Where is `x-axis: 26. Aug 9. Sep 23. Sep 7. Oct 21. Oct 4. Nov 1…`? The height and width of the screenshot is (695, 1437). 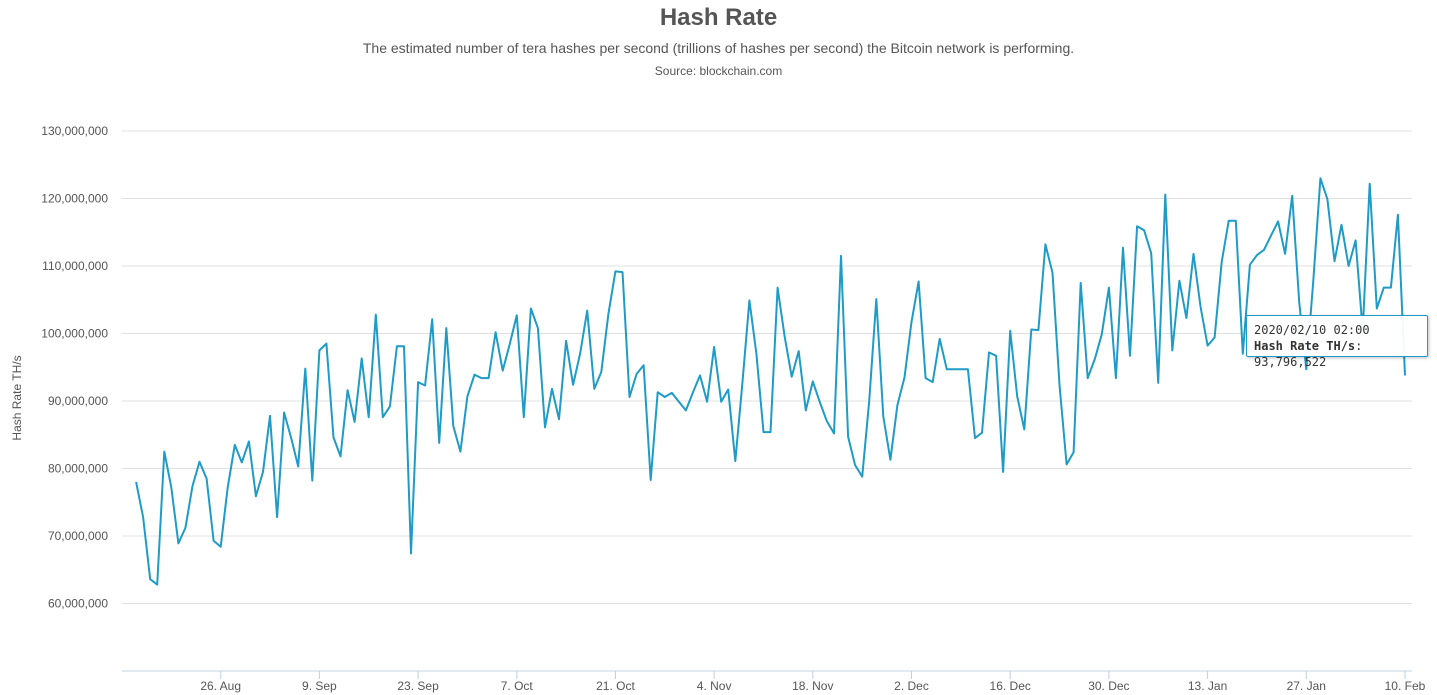 x-axis: 26. Aug 9. Sep 23. Sep 7. Oct 21. Oct 4. Nov 1… is located at coordinates (774, 681).